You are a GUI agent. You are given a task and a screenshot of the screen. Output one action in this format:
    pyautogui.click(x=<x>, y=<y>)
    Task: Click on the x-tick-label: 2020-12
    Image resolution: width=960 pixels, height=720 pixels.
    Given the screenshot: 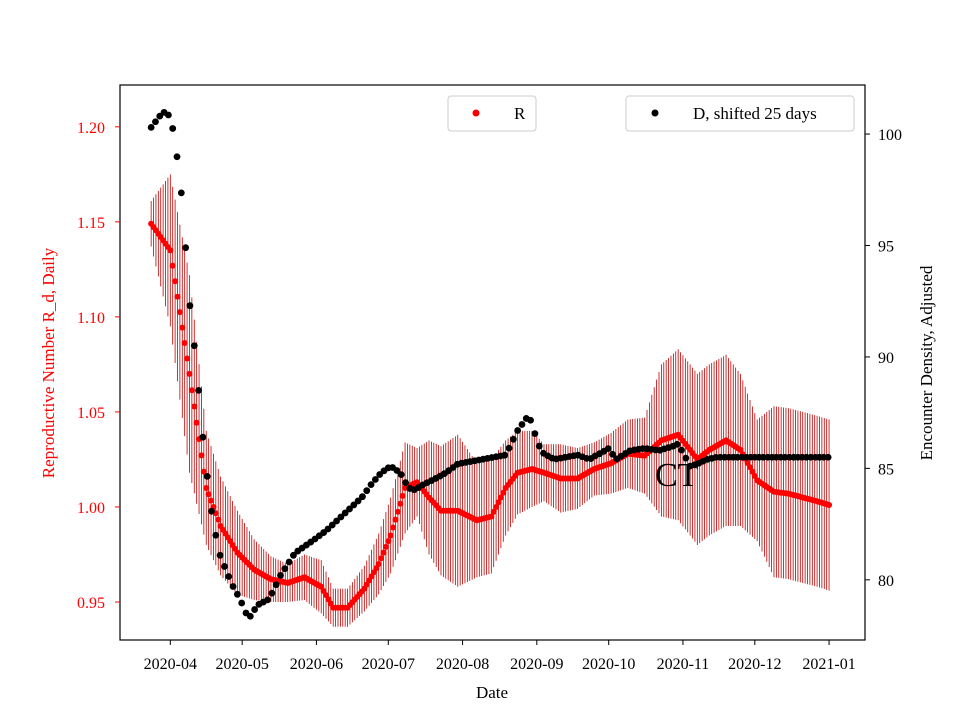 What is the action you would take?
    pyautogui.click(x=754, y=664)
    